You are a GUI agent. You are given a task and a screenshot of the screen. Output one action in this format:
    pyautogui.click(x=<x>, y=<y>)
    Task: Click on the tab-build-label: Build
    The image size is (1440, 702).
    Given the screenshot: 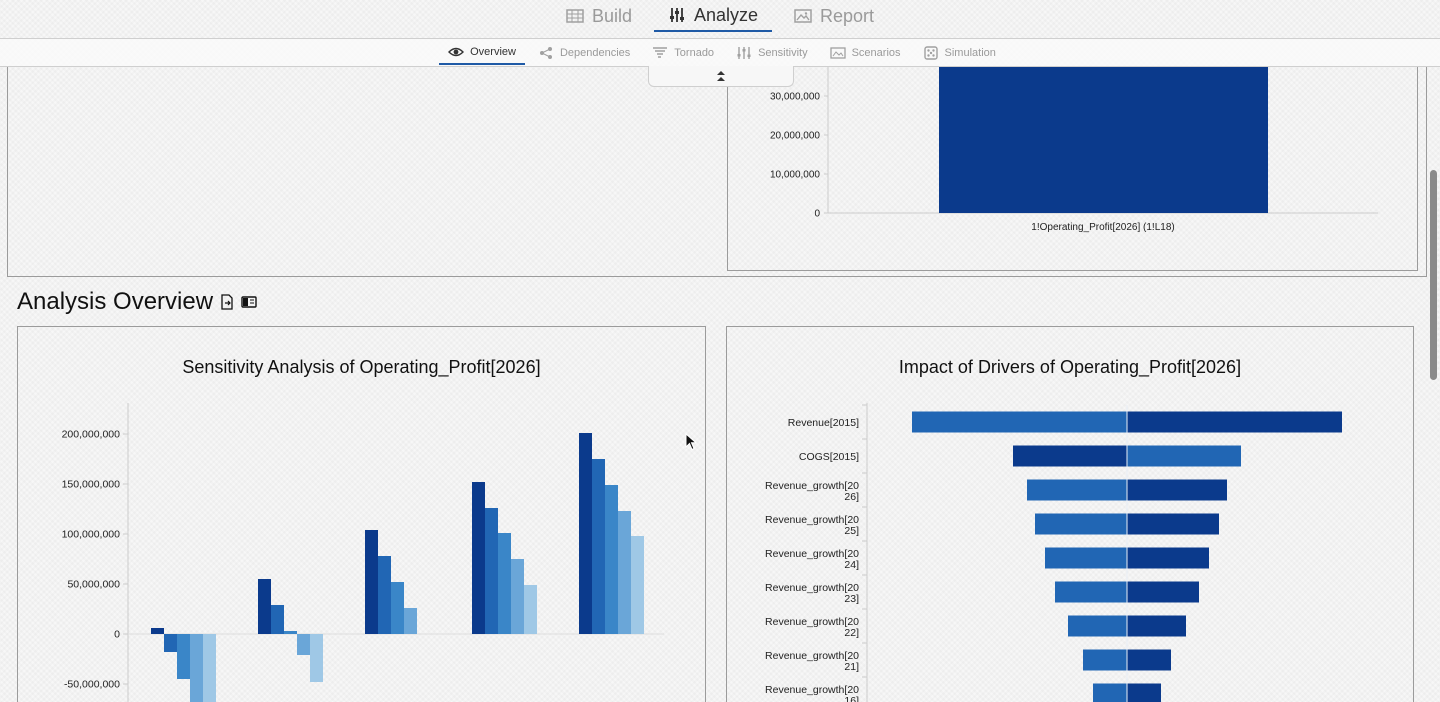 What is the action you would take?
    pyautogui.click(x=611, y=15)
    